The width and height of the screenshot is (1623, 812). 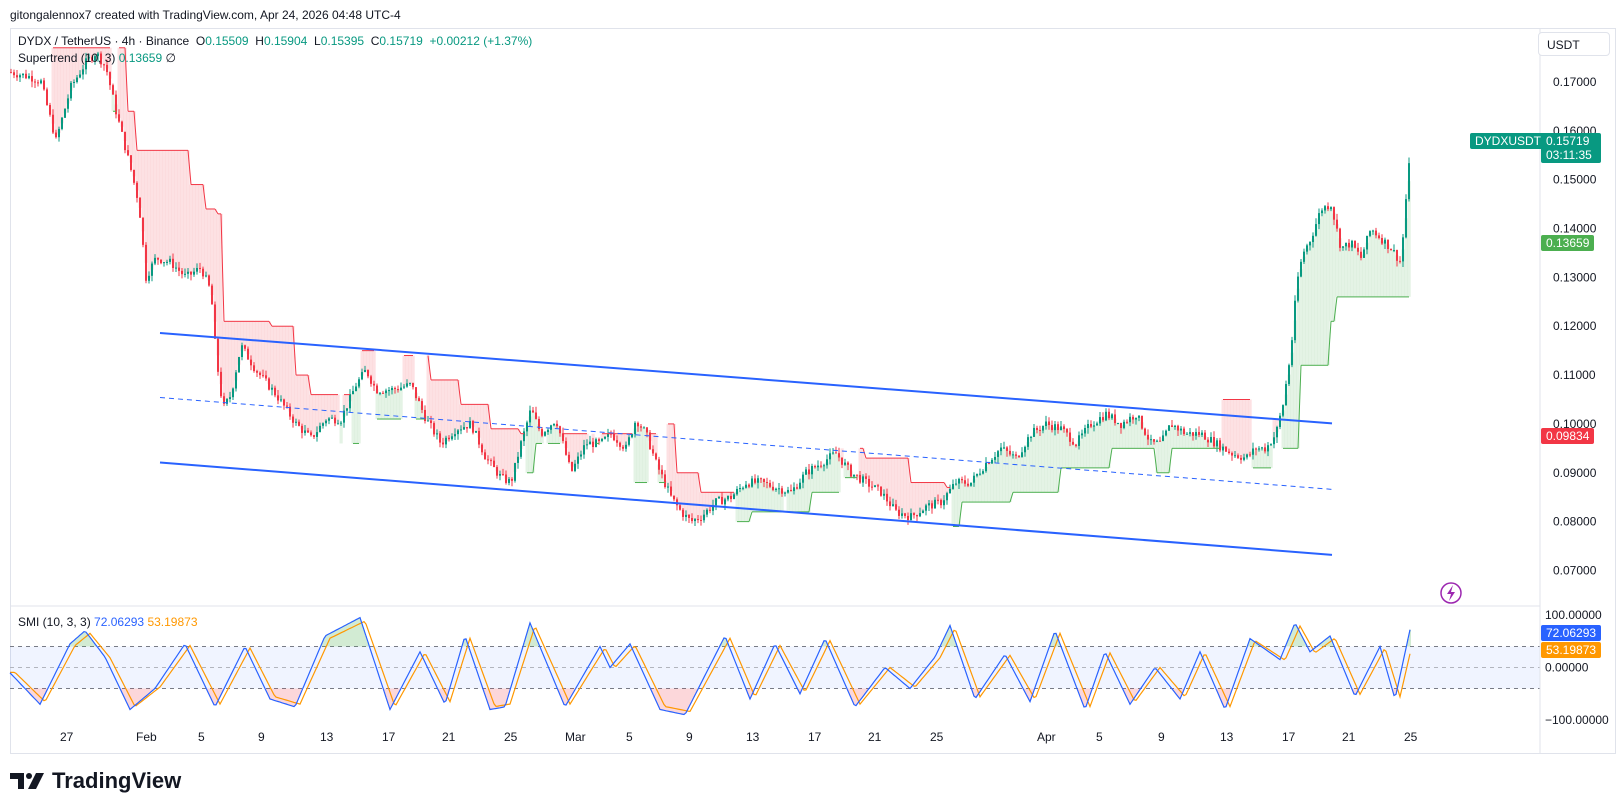 What do you see at coordinates (1568, 243) in the screenshot?
I see `supertrend-badge: 0.13659` at bounding box center [1568, 243].